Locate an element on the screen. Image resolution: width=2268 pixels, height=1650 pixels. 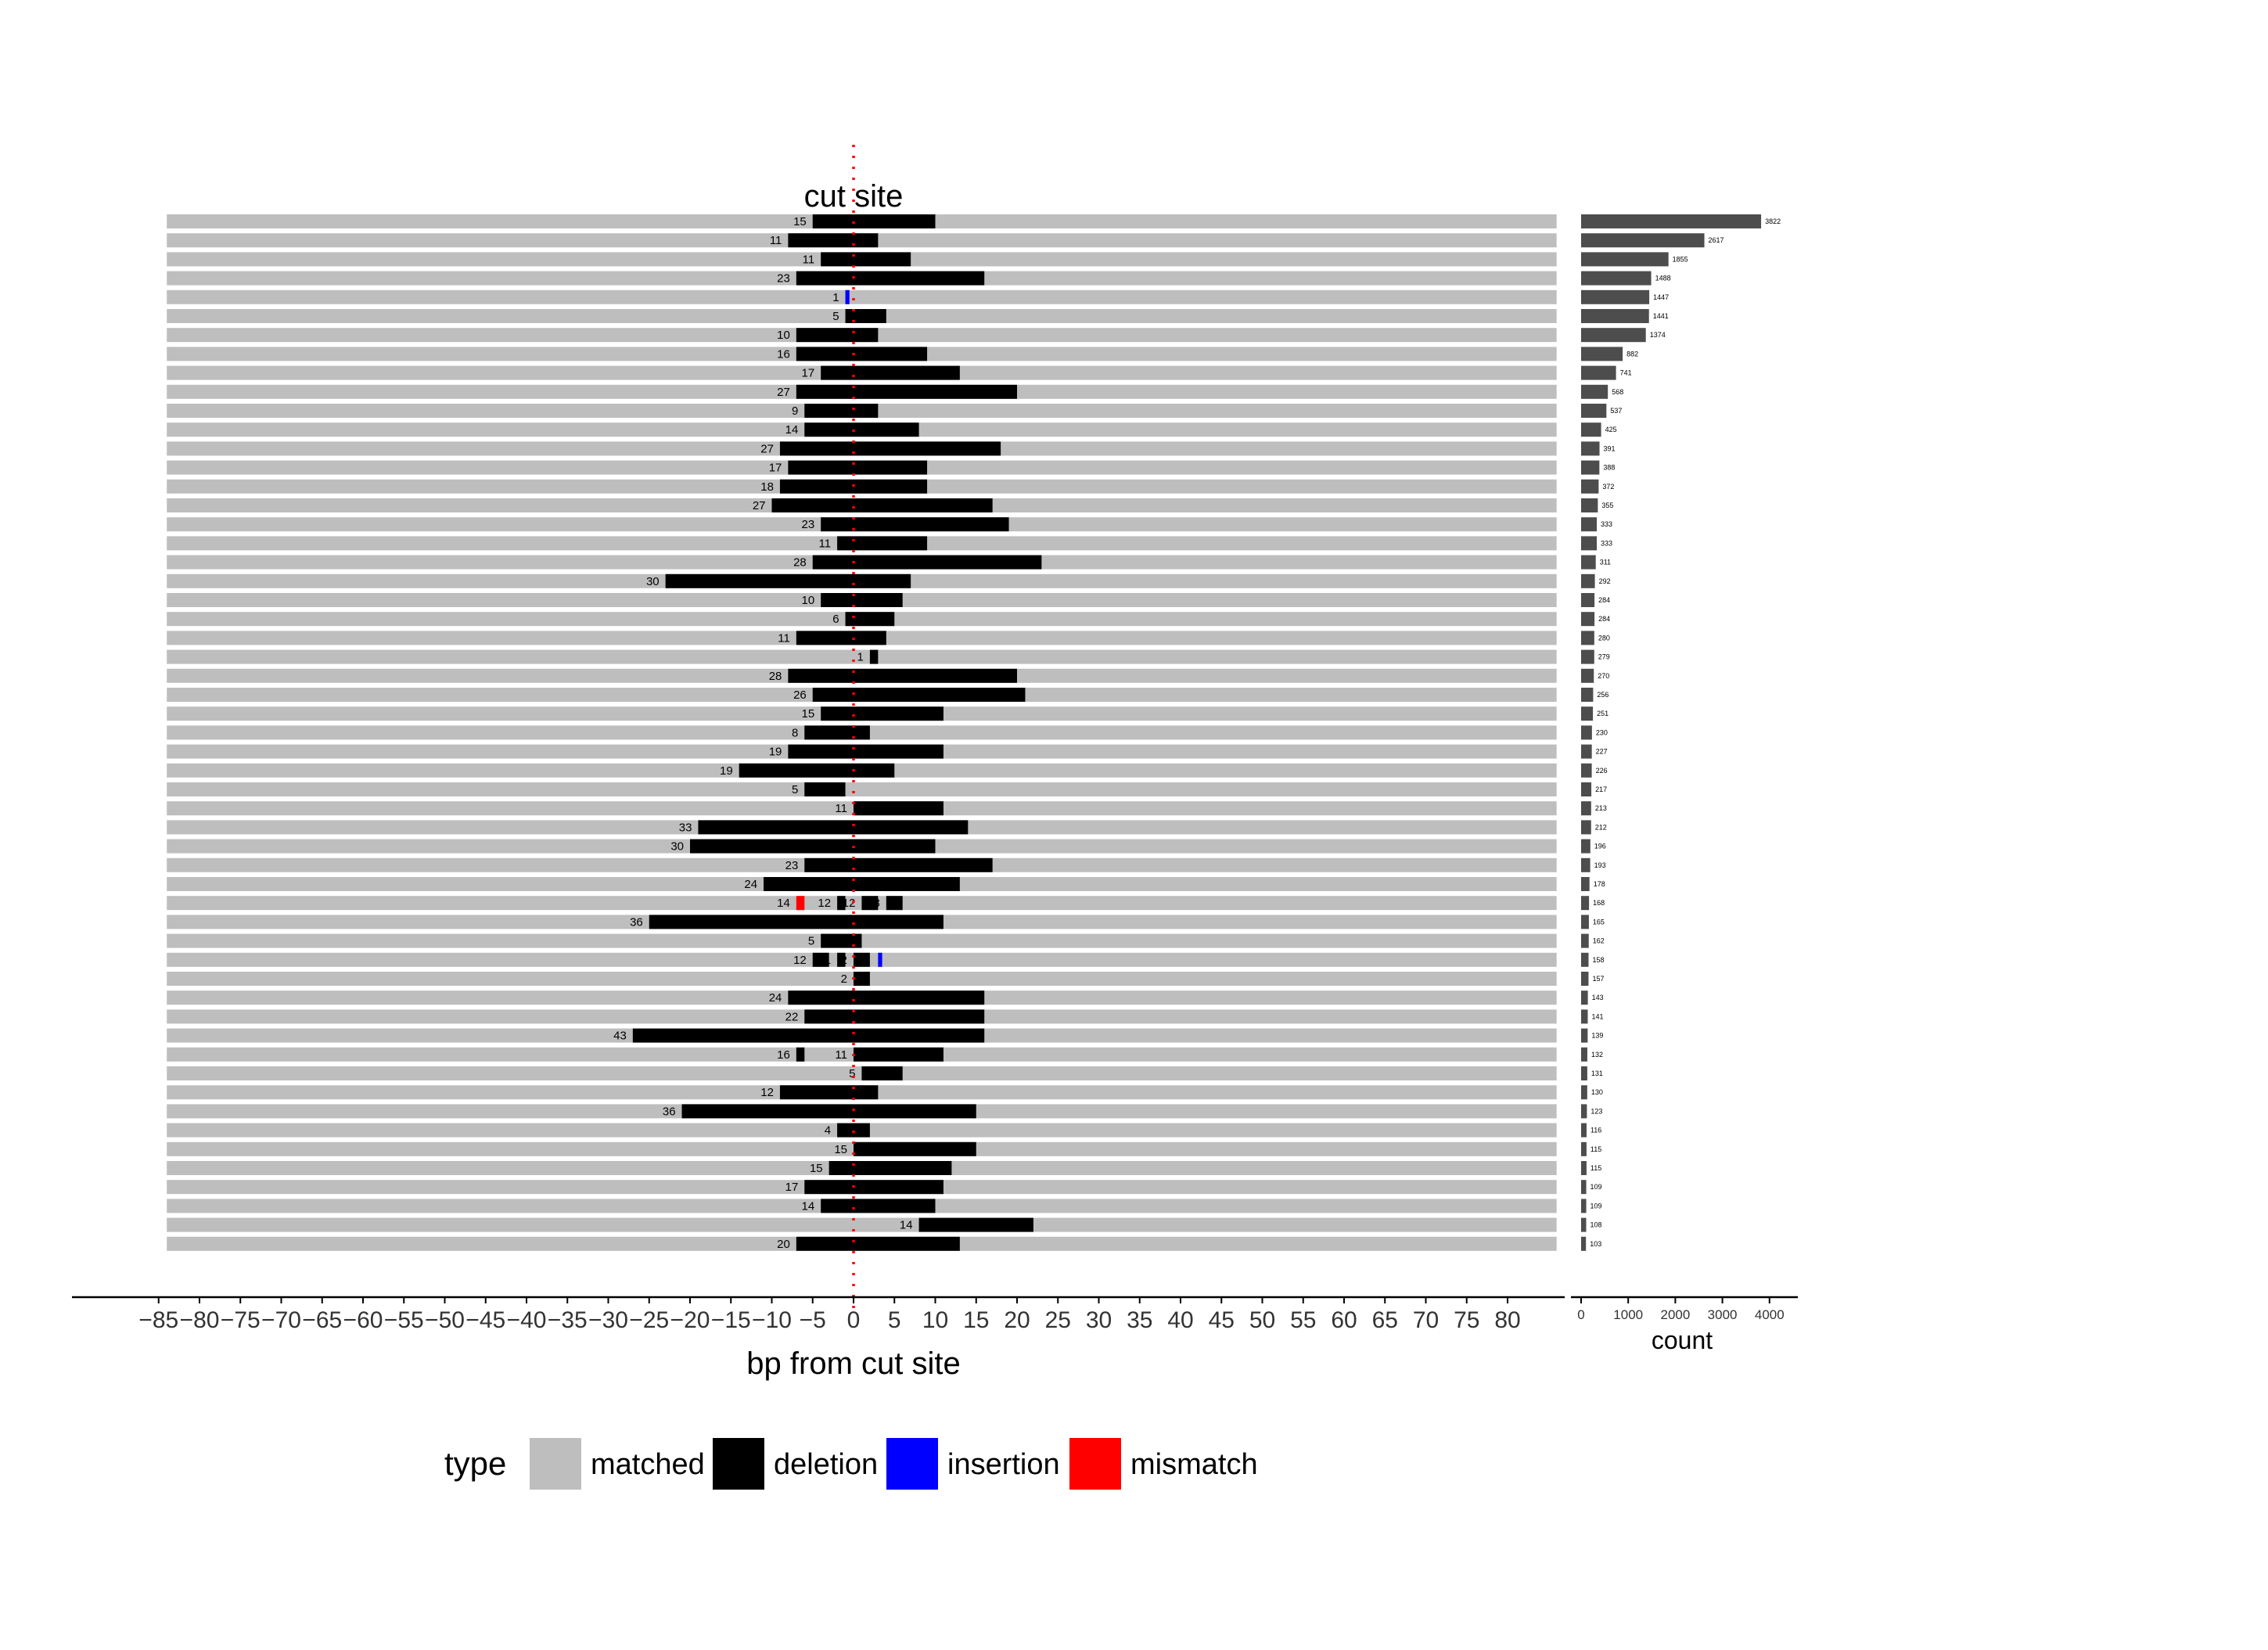
x-tick-label: 25 is located at coordinates (1058, 1320).